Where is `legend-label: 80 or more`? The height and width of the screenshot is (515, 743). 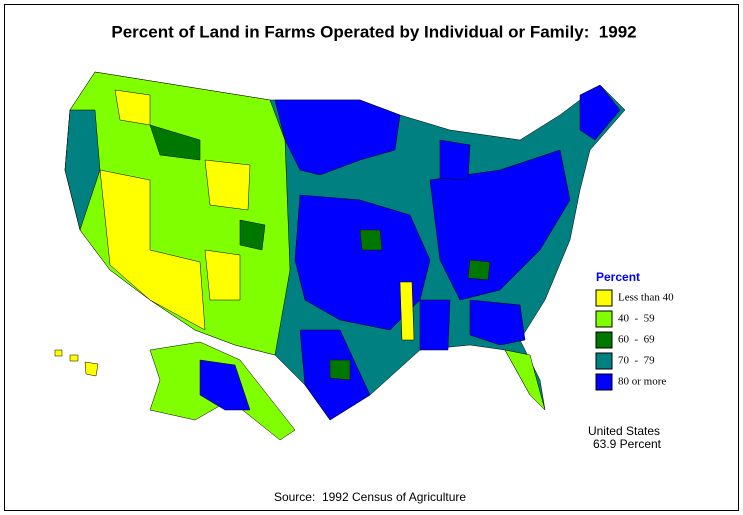
legend-label: 80 or more is located at coordinates (642, 382).